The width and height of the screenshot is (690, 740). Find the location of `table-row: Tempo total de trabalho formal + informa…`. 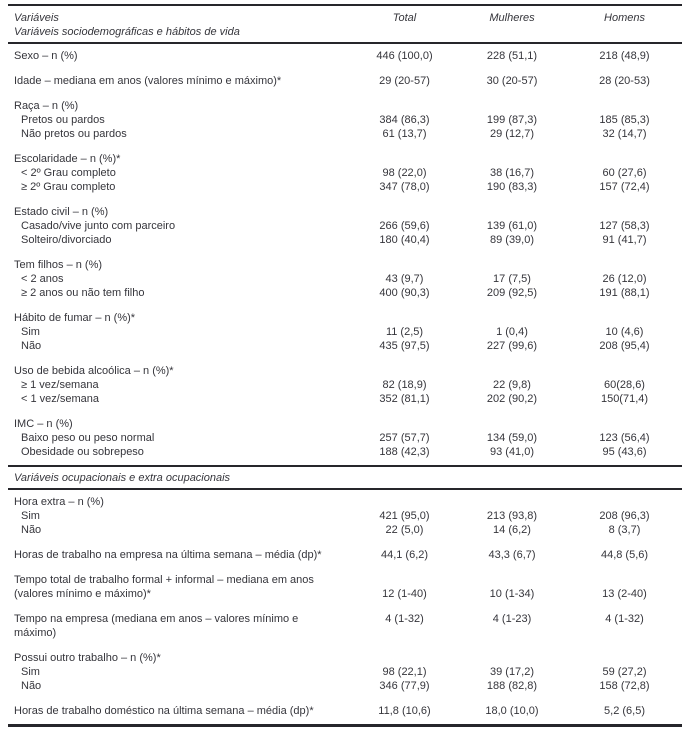

table-row: Tempo total de trabalho formal + informa… is located at coordinates (345, 587).